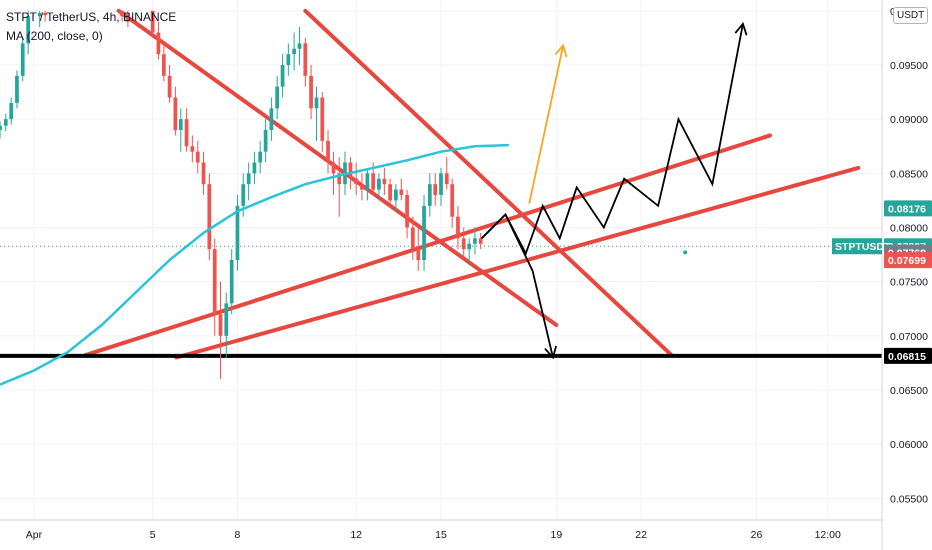 This screenshot has width=932, height=550. What do you see at coordinates (908, 355) in the screenshot?
I see `price-tag: 0.06815` at bounding box center [908, 355].